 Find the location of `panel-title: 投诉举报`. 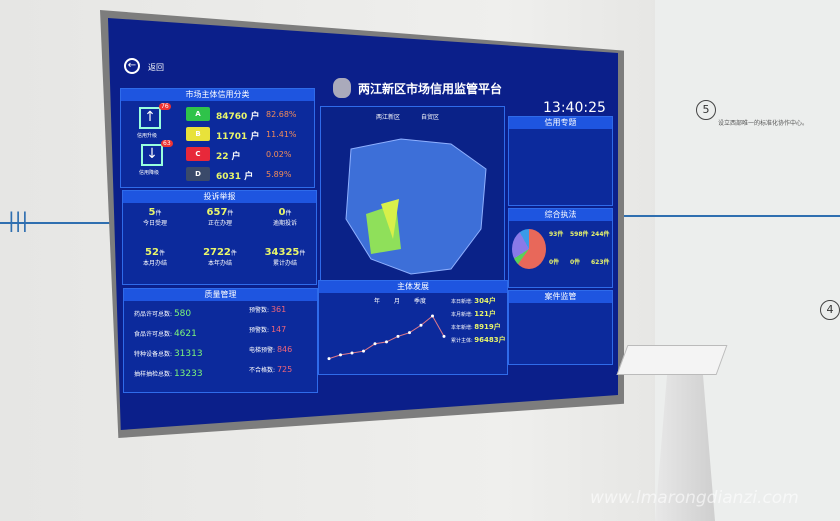

panel-title: 投诉举报 is located at coordinates (219, 197).